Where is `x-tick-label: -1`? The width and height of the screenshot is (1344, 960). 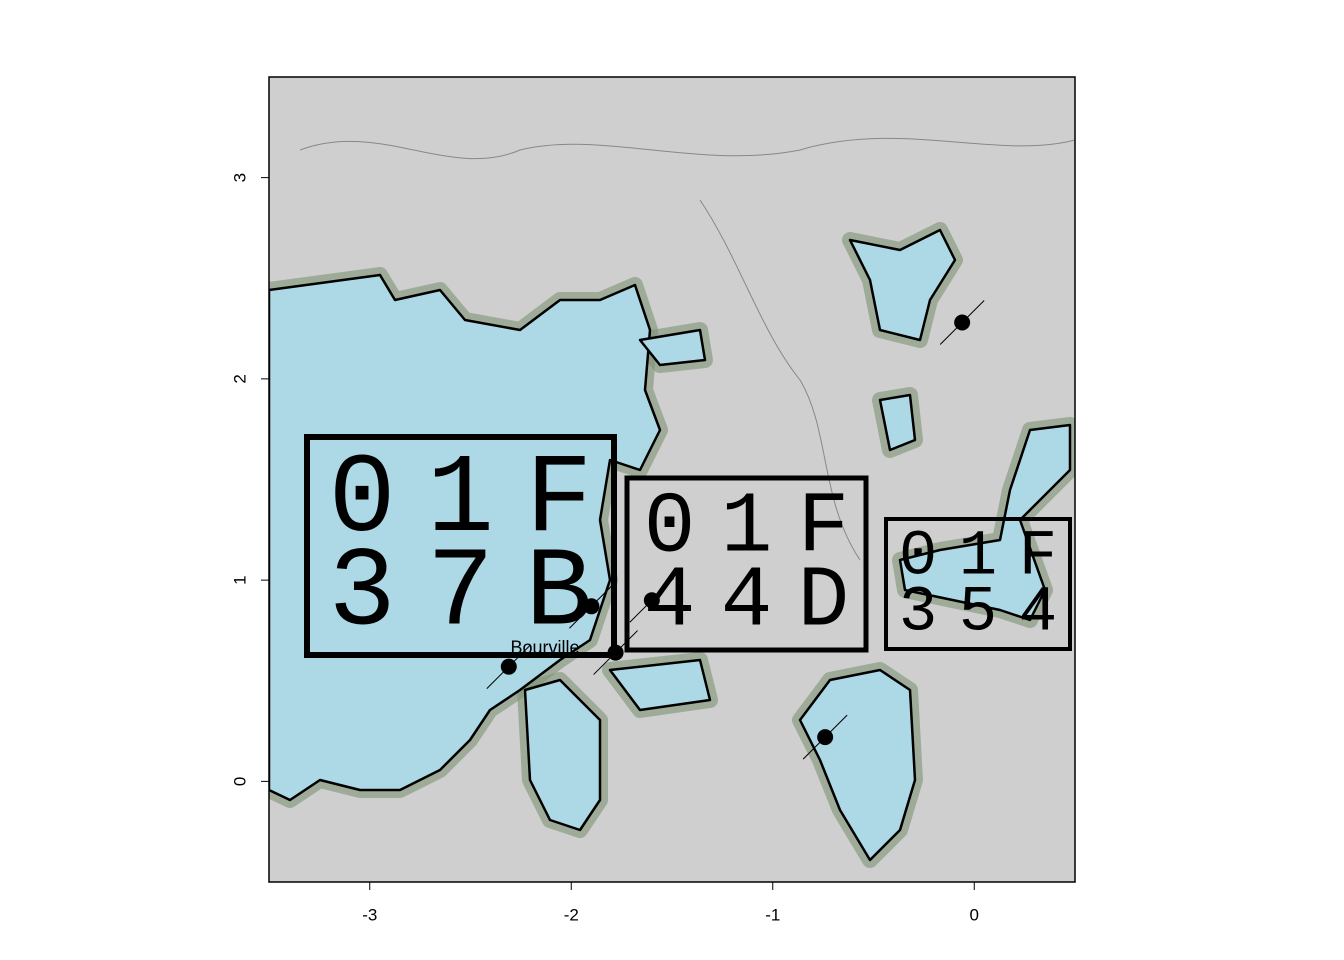
x-tick-label: -1 is located at coordinates (772, 914).